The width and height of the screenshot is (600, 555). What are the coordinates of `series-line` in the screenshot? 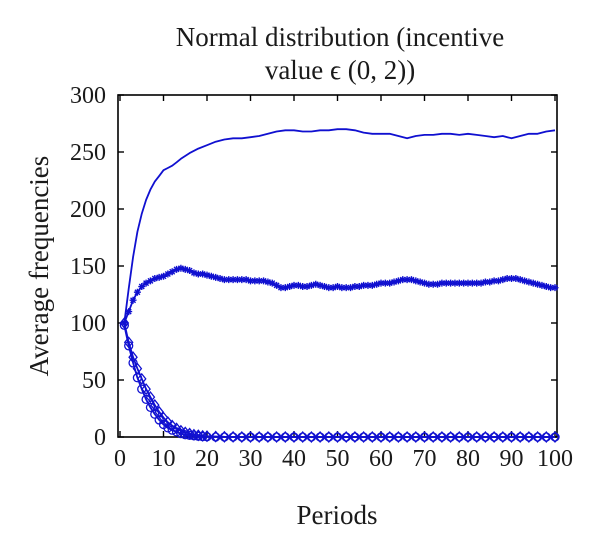 It's located at (339, 381).